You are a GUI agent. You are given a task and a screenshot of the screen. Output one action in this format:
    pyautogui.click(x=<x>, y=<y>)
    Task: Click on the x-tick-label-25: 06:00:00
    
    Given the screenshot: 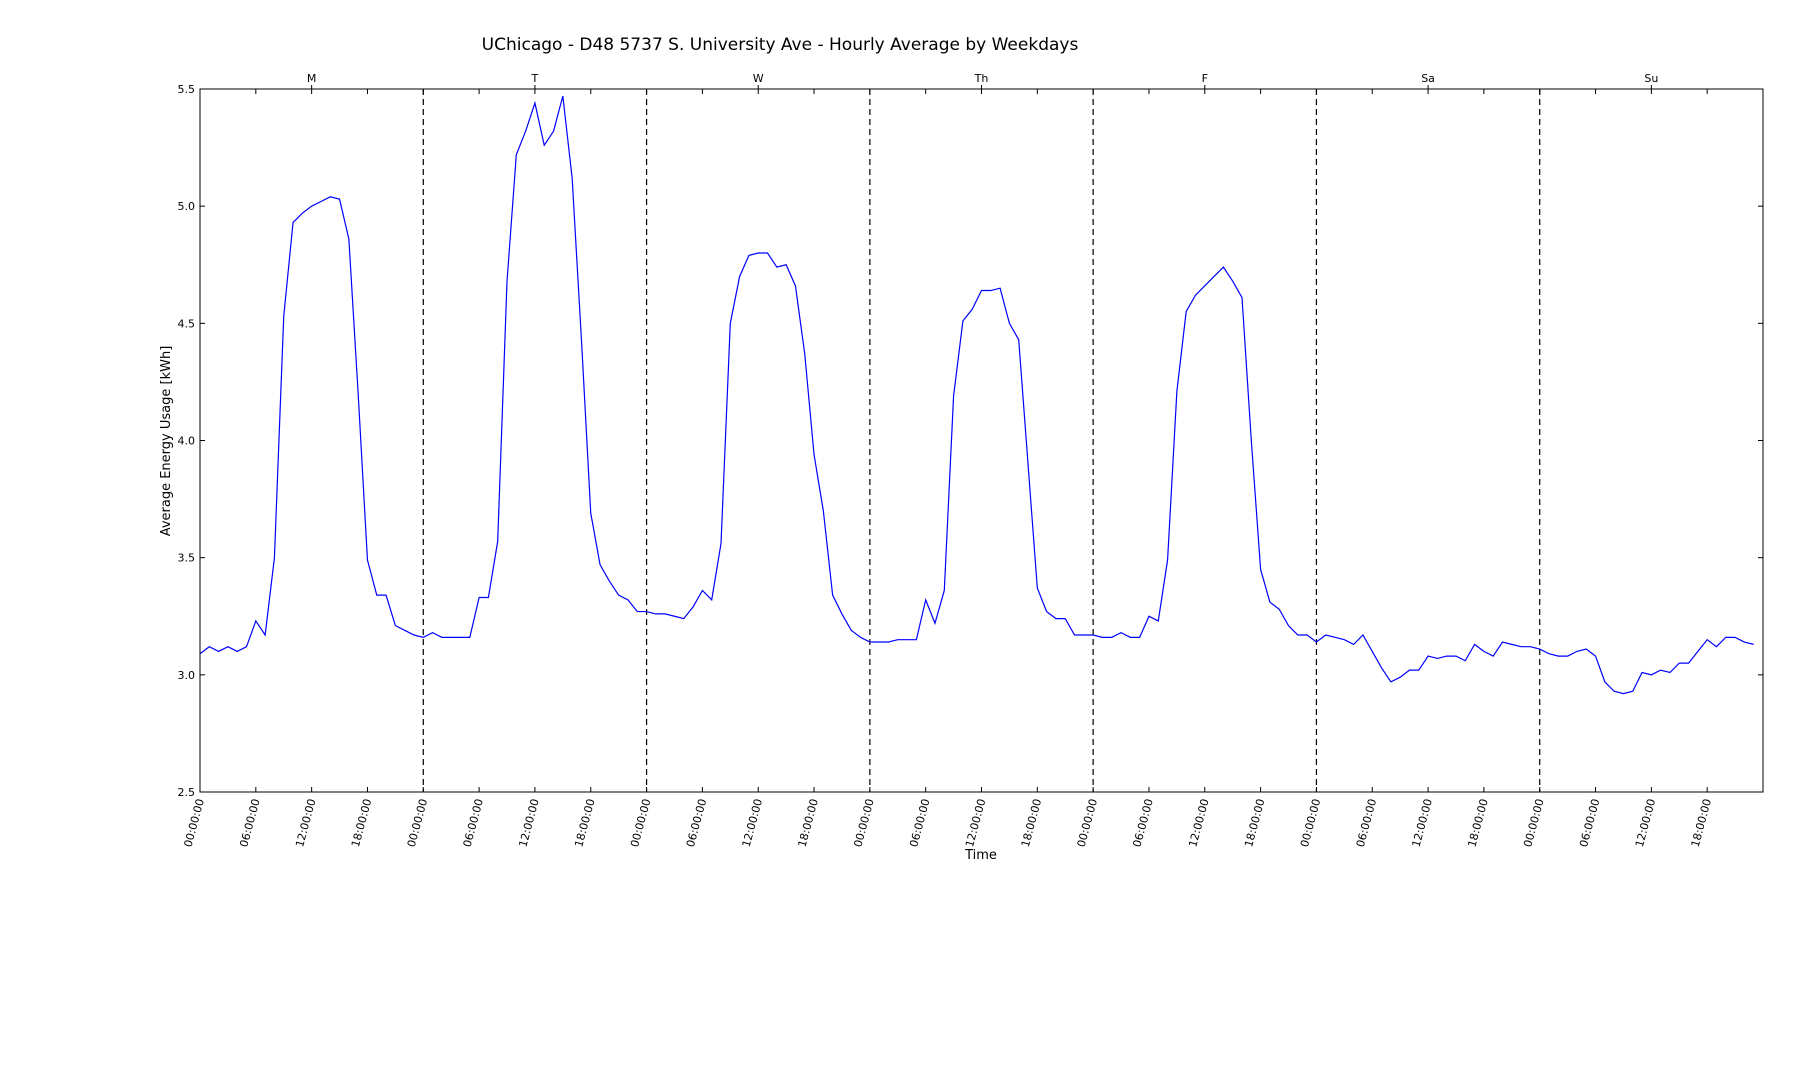 What is the action you would take?
    pyautogui.click(x=1589, y=822)
    